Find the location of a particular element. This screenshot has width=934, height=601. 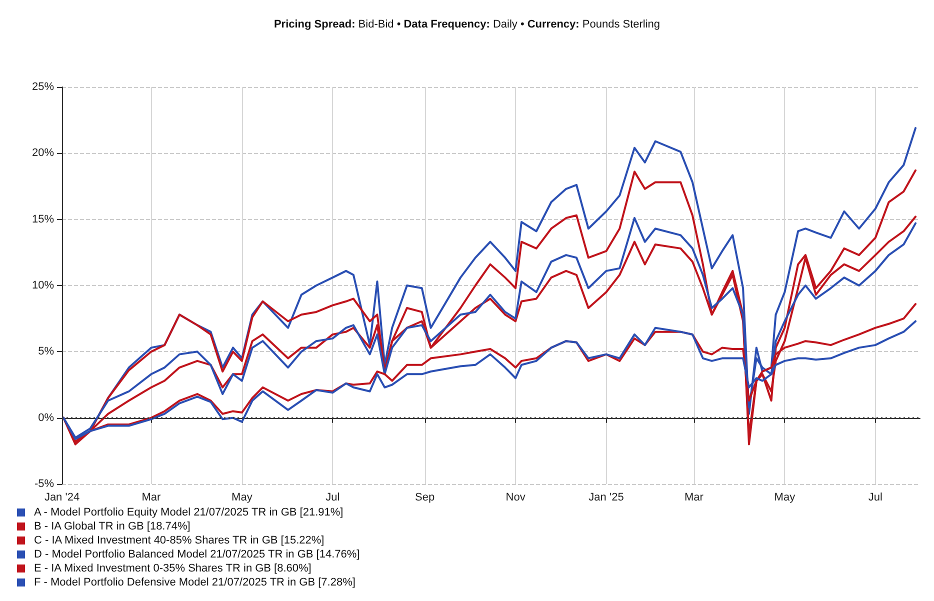

x-tick-label: Sep is located at coordinates (425, 498).